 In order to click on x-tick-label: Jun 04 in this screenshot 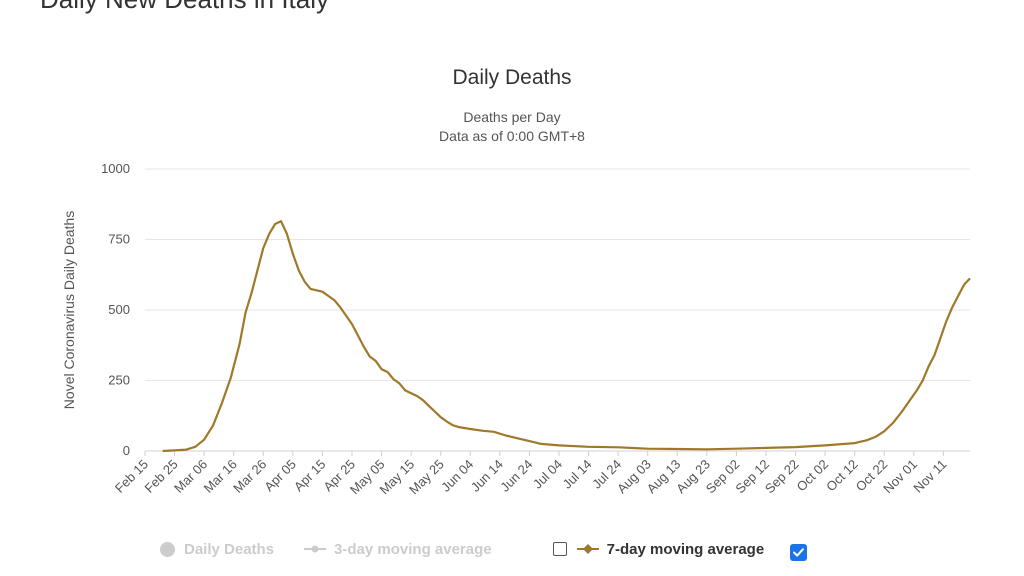, I will do `click(457, 476)`.